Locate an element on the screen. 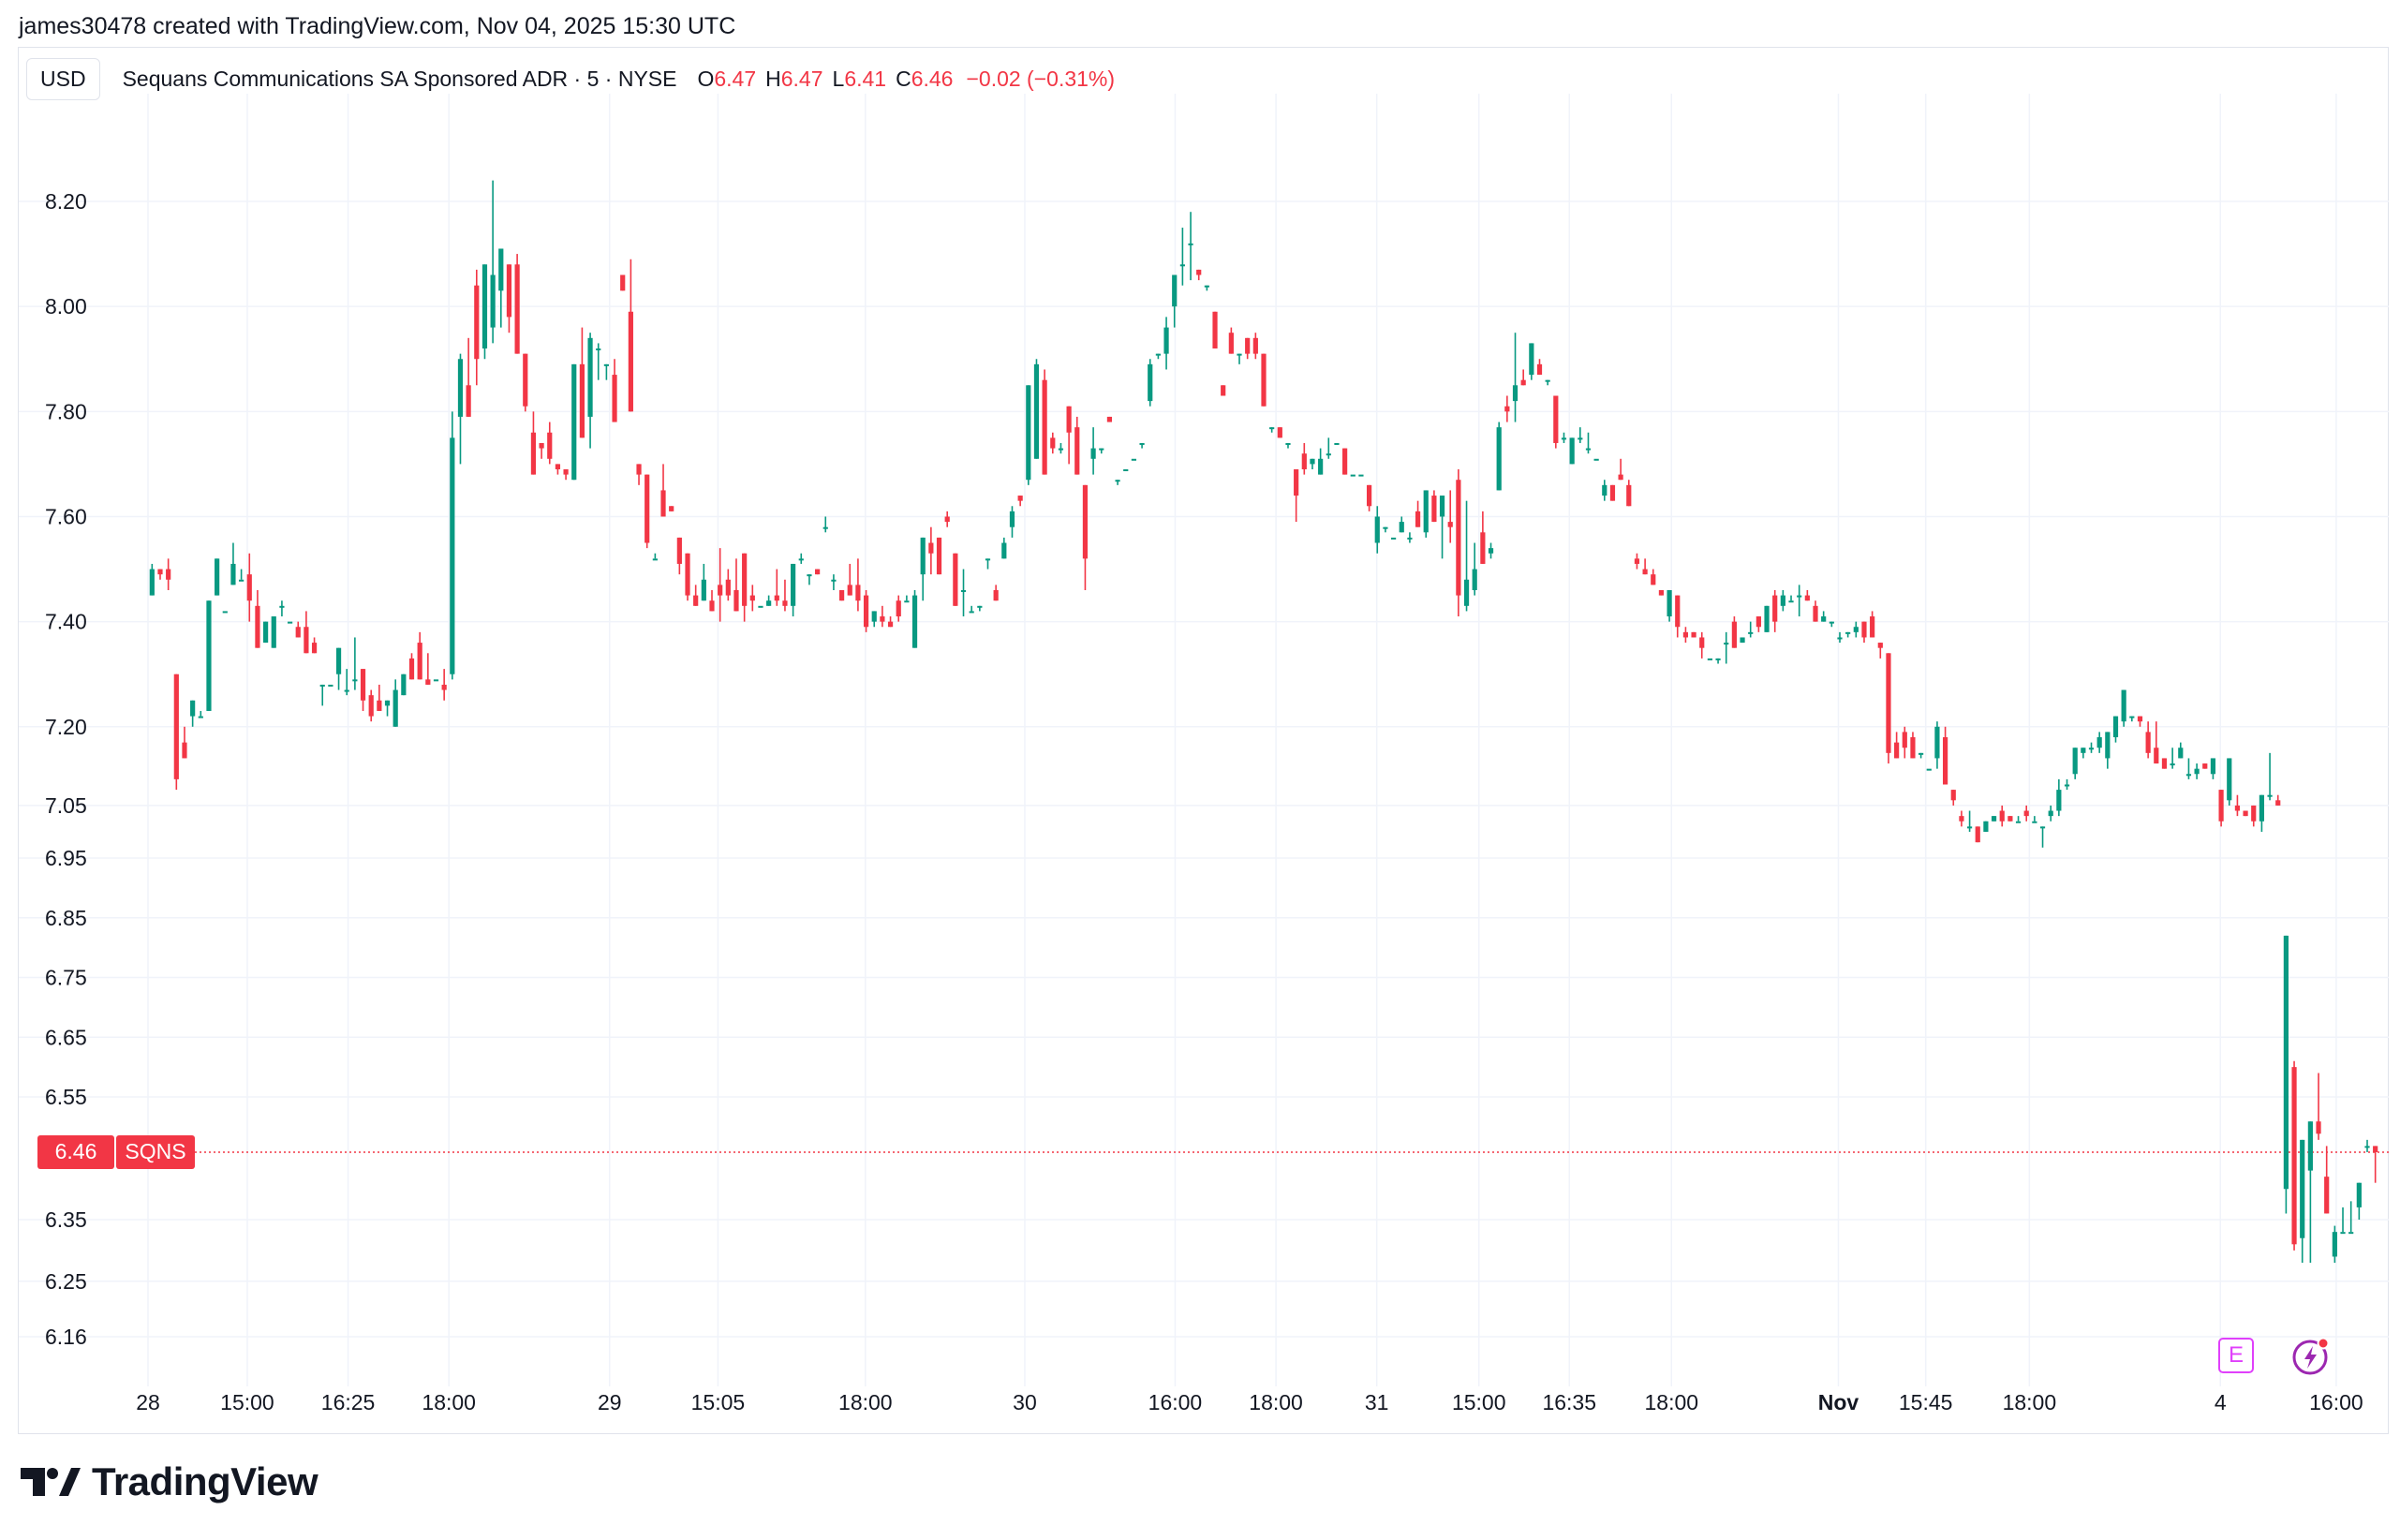 The image size is (2400, 1540). price-value-bg is located at coordinates (75, 1152).